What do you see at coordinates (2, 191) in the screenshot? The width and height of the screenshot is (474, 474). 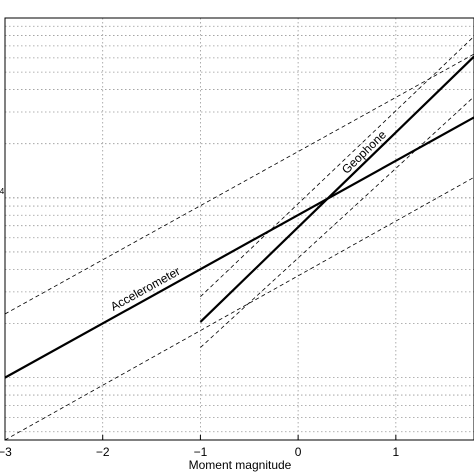 I see `y-tick-label: 4` at bounding box center [2, 191].